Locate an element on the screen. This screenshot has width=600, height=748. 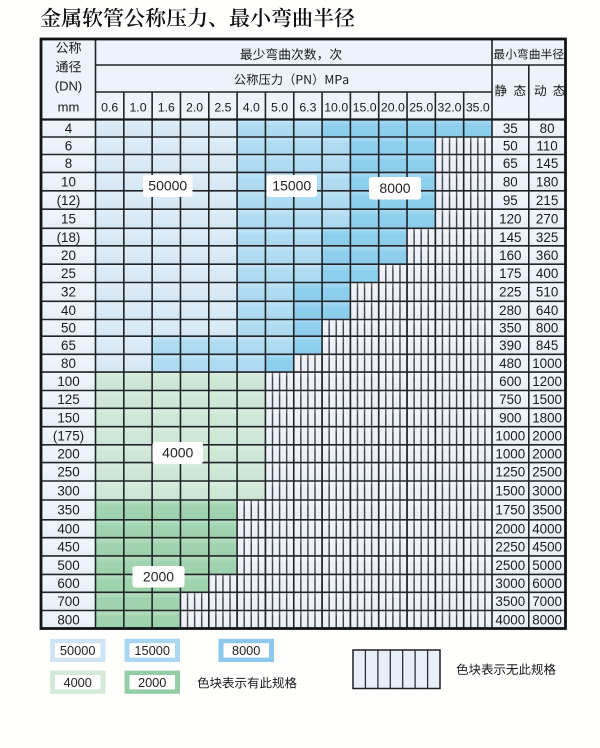
svg-text: 5000 is located at coordinates (547, 565).